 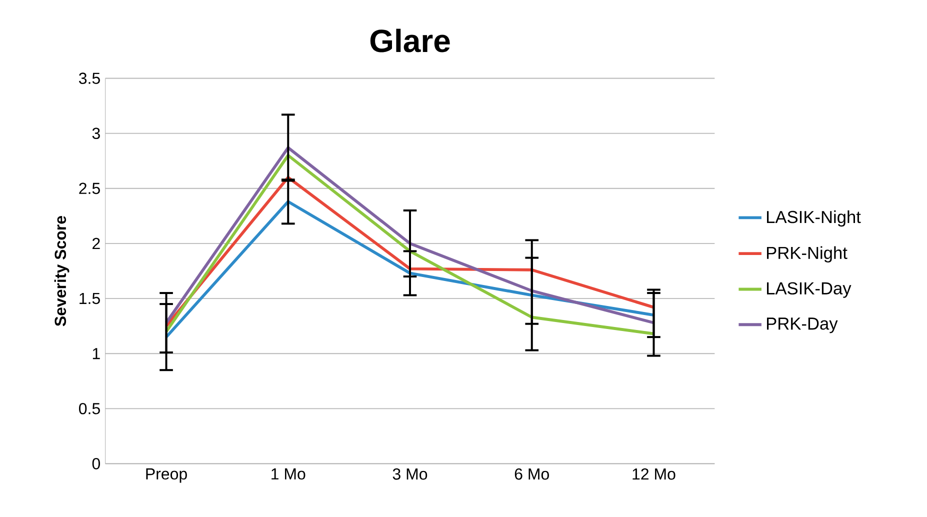 What do you see at coordinates (410, 474) in the screenshot?
I see `x-tick-label: 3 Mo` at bounding box center [410, 474].